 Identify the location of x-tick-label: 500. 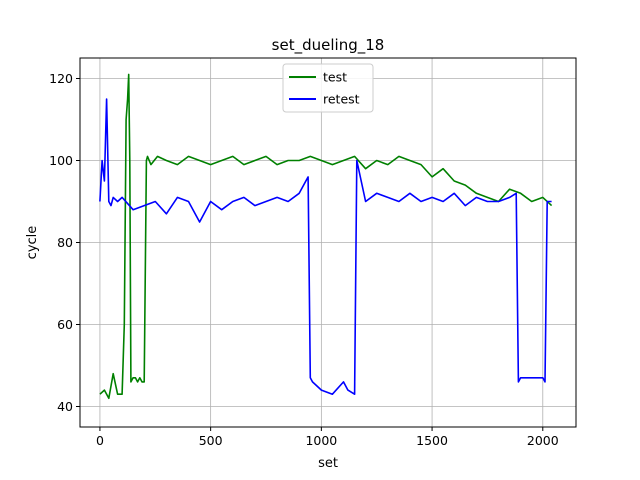
(211, 440).